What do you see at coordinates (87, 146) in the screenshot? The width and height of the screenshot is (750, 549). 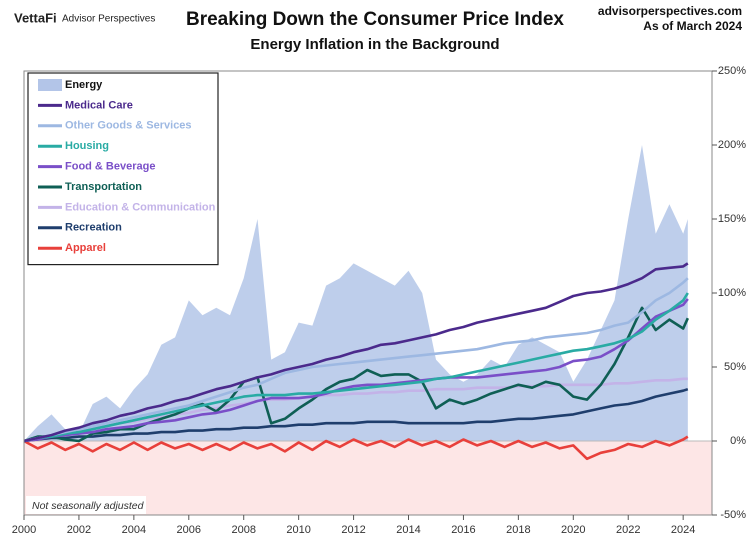 I see `legend-label: Housing` at bounding box center [87, 146].